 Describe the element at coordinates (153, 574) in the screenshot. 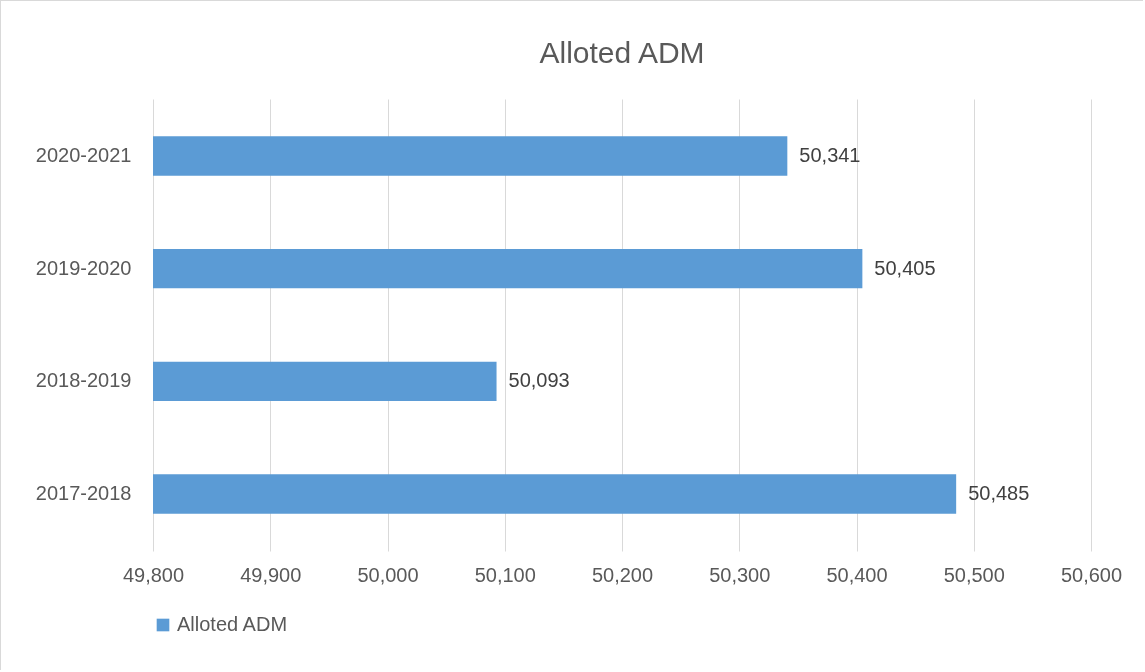

I see `x-tick-label: 49,800` at that location.